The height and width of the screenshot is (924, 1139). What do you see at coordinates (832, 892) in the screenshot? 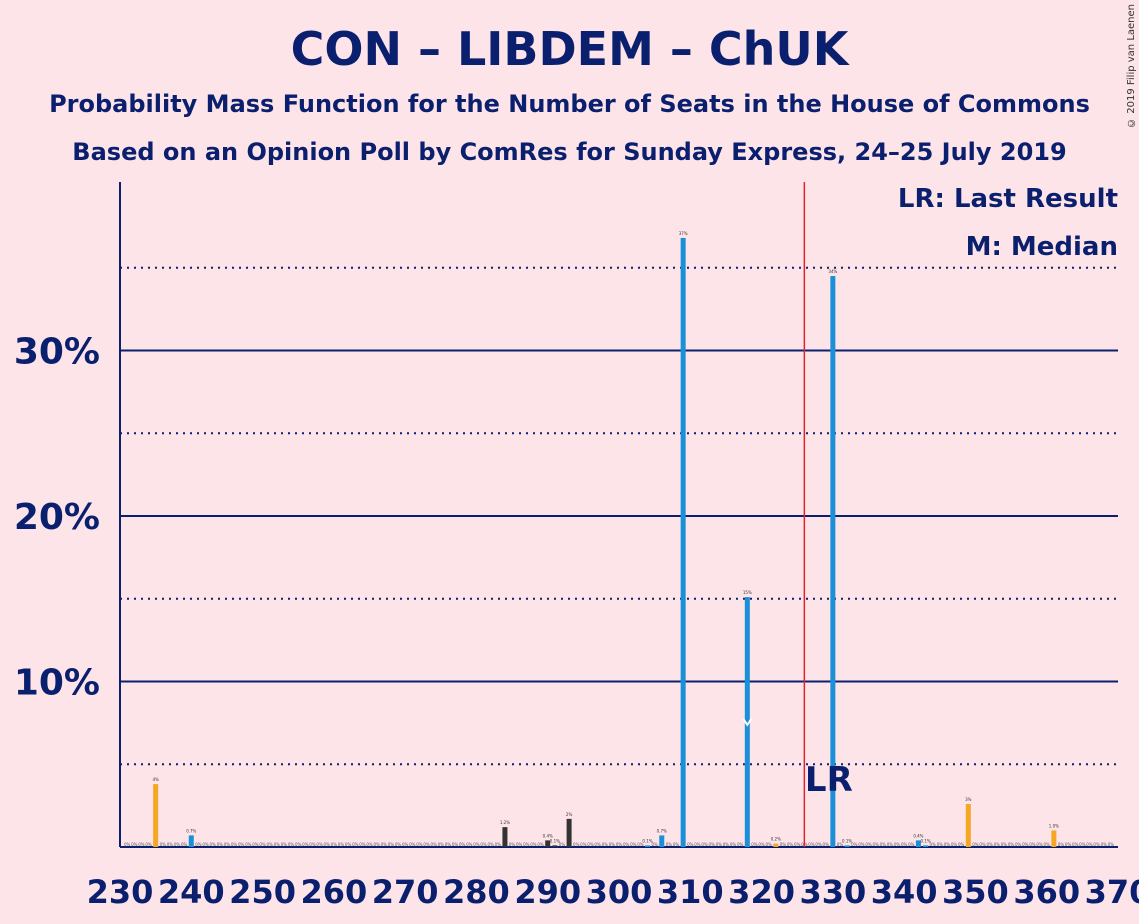
I see `x-tick-label: 330` at bounding box center [832, 892].